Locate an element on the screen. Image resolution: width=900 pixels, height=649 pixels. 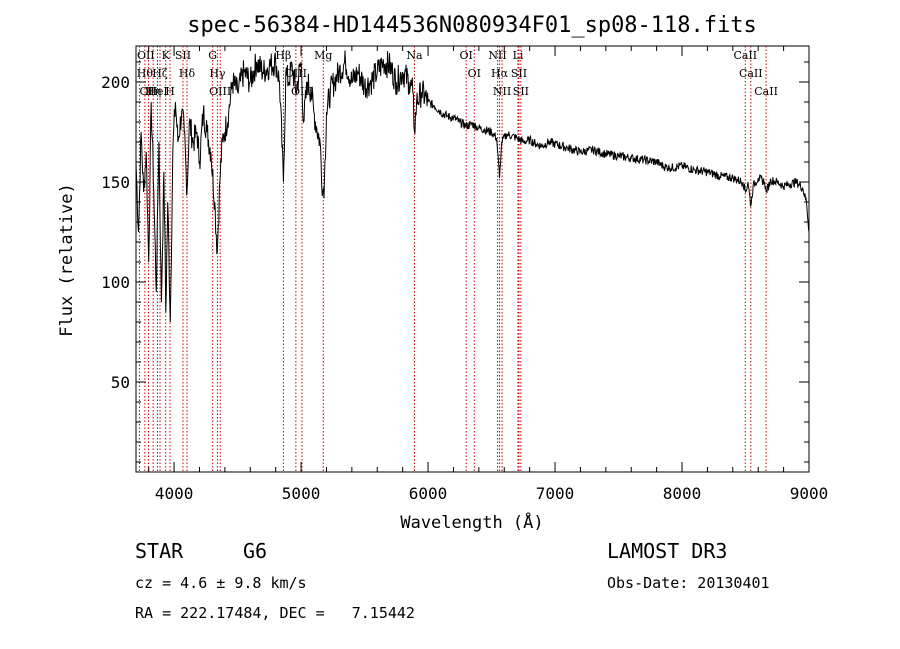
x-tick-label: 6000 is located at coordinates (428, 493).